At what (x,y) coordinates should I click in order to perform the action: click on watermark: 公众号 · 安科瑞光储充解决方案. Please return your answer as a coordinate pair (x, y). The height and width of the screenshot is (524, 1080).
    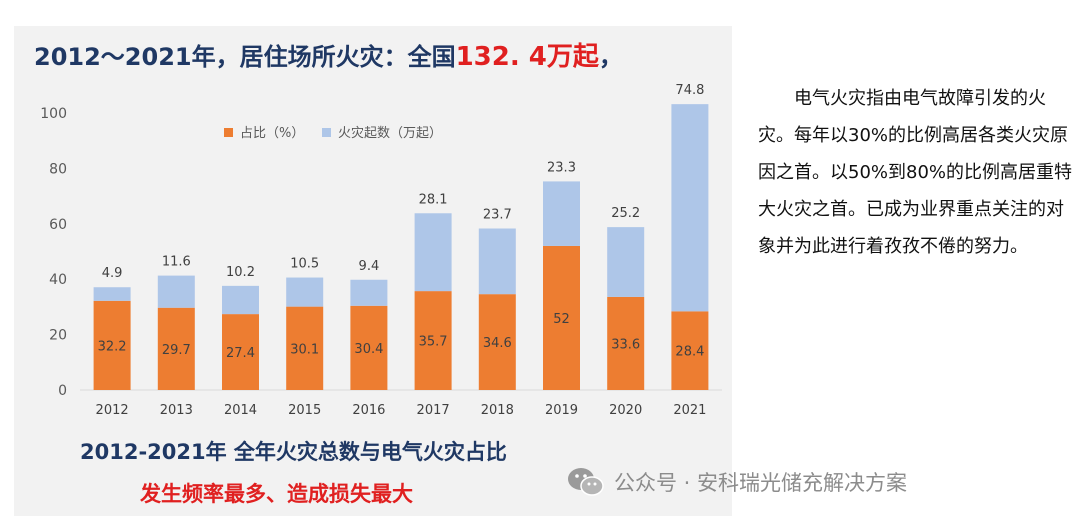
    Looking at the image, I should click on (736, 482).